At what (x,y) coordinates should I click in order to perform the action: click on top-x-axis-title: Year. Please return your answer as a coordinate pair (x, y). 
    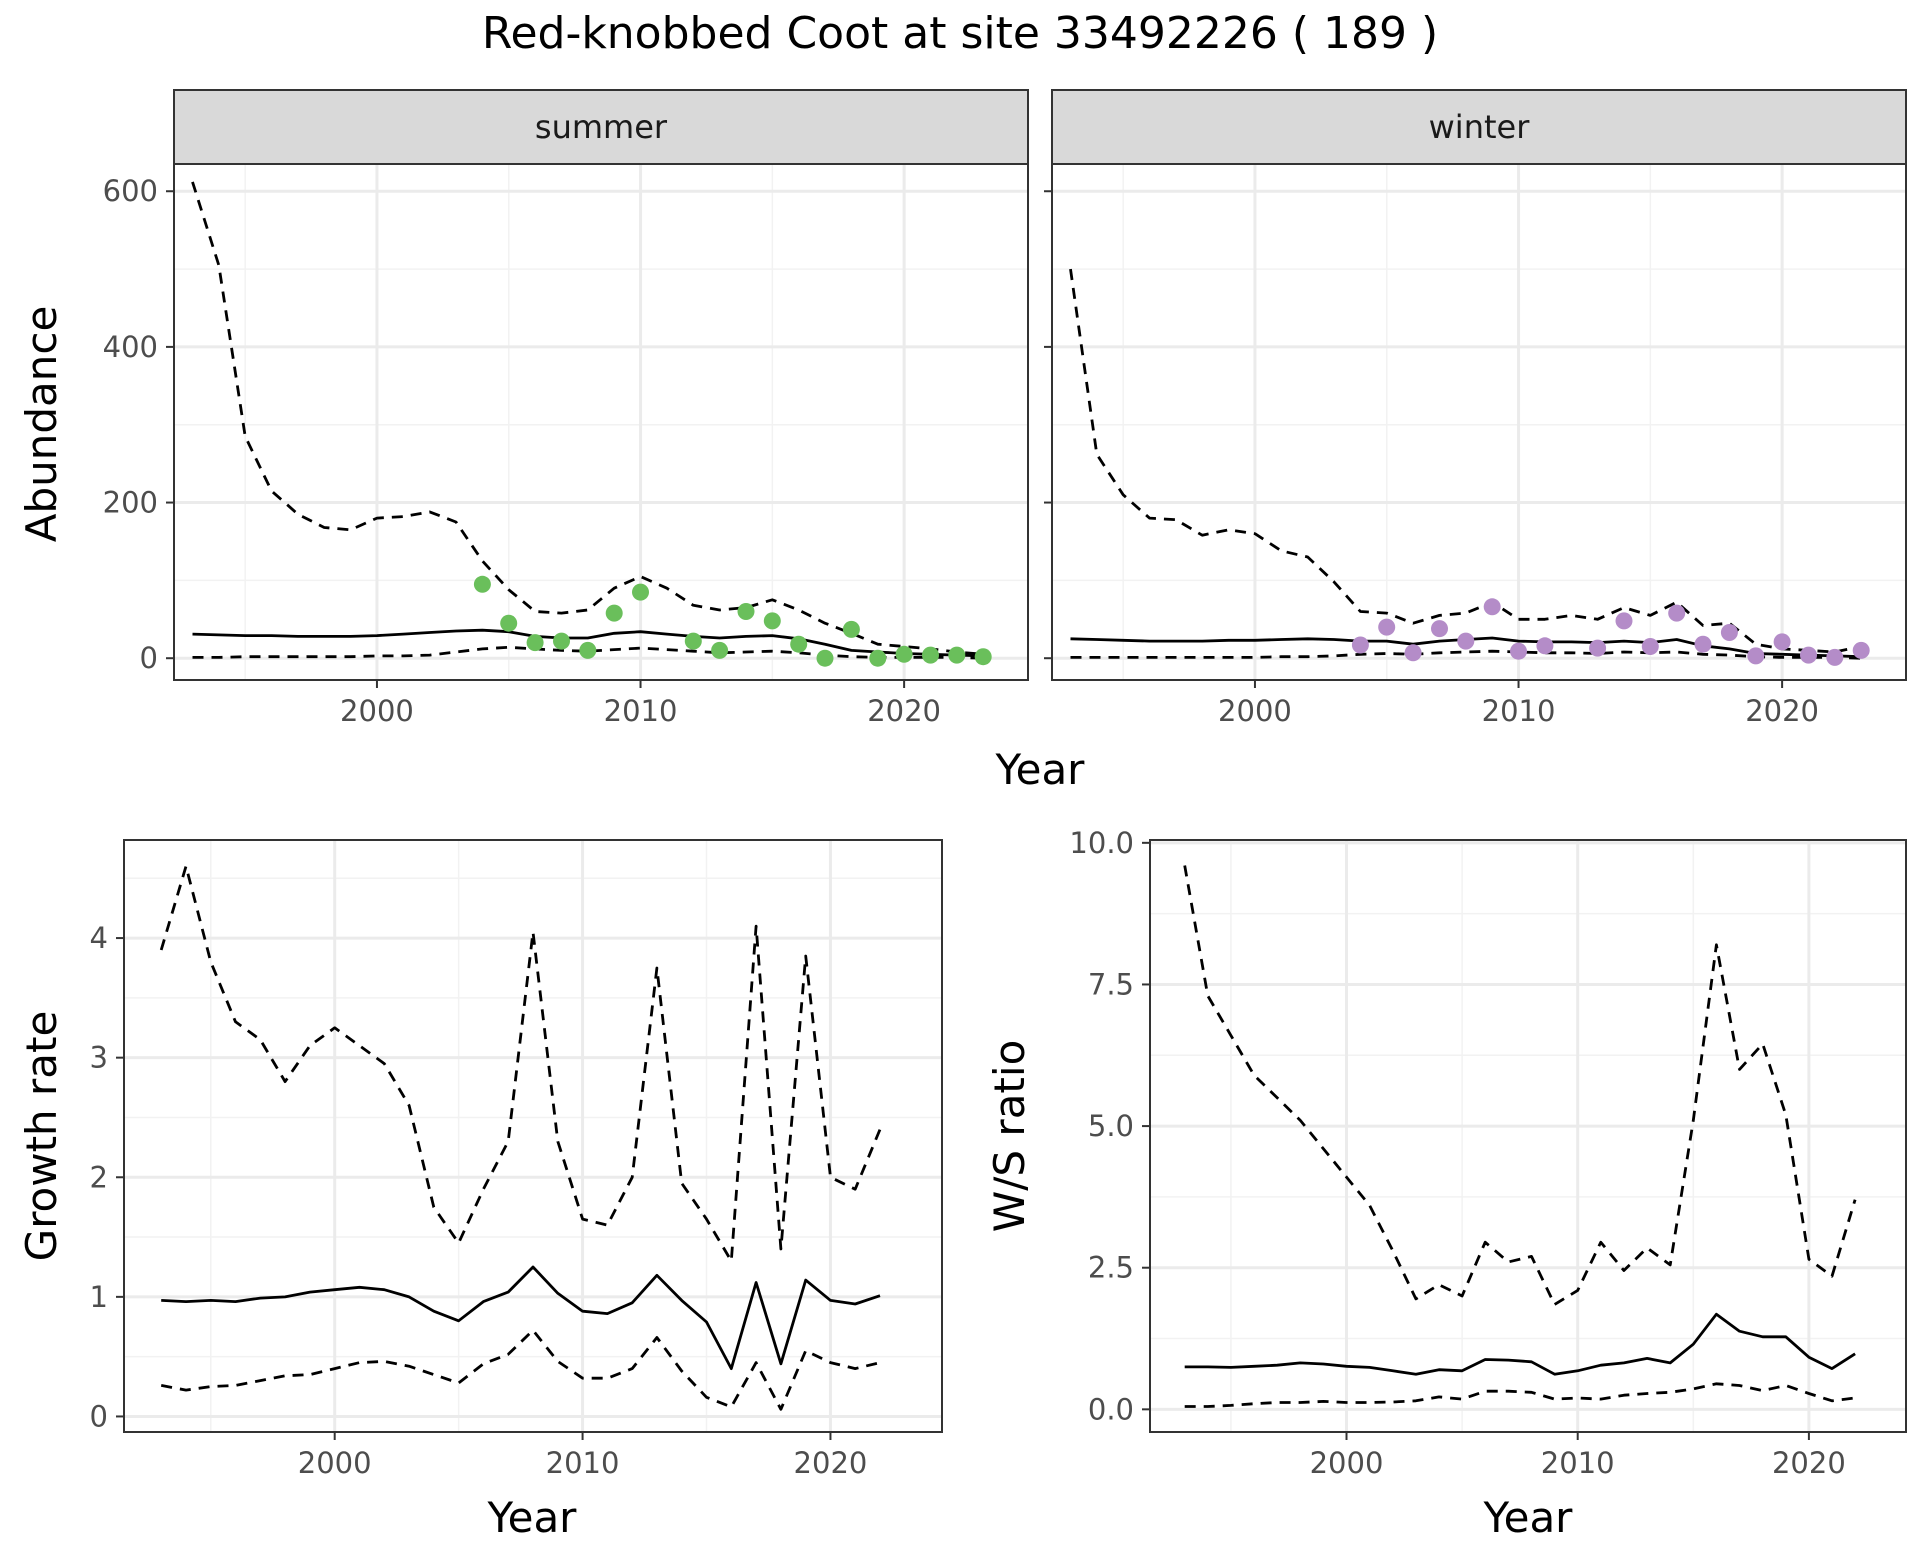
    Looking at the image, I should click on (1040, 769).